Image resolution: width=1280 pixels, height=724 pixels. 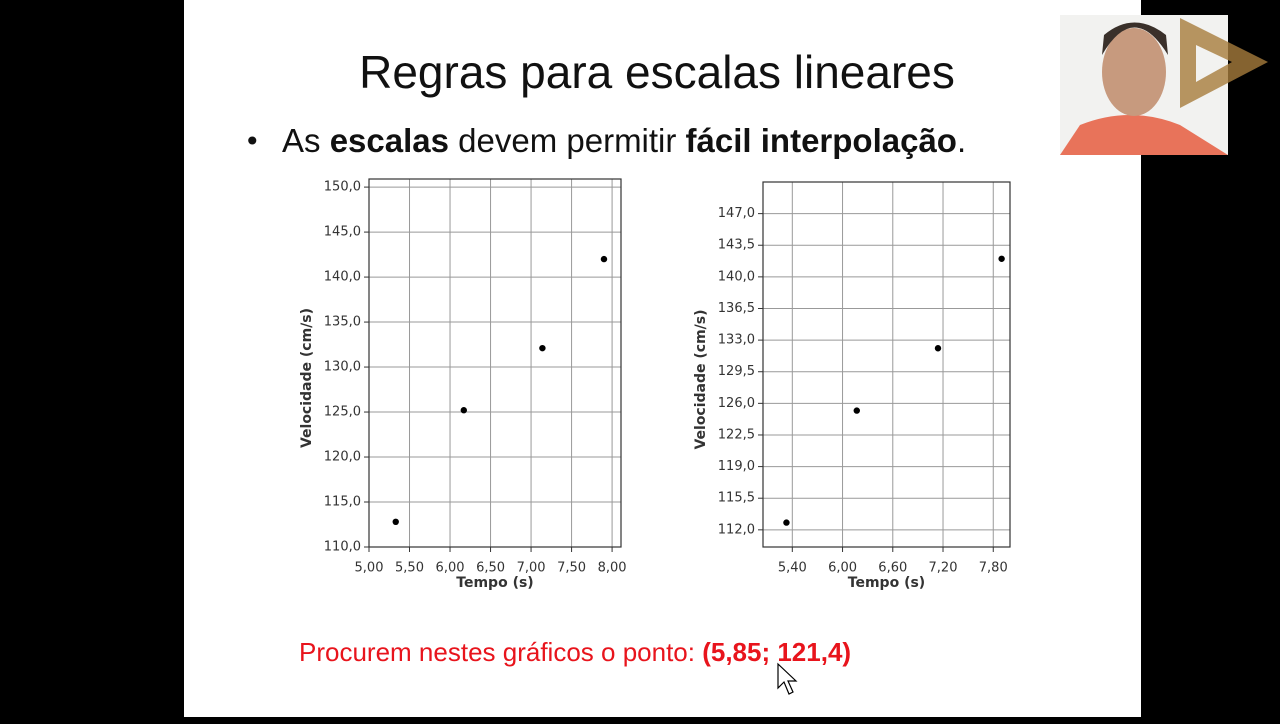 What do you see at coordinates (657, 72) in the screenshot?
I see `slide-title: Regras para escalas lineares` at bounding box center [657, 72].